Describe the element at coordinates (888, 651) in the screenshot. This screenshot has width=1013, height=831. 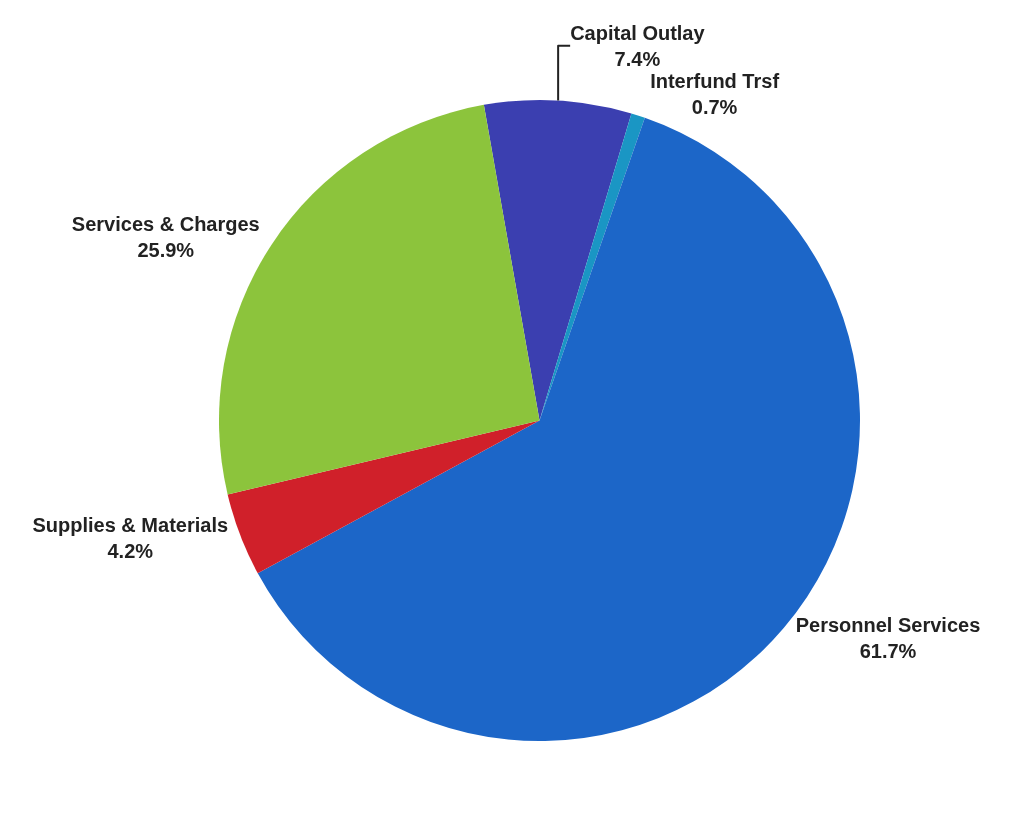
I see `data-label: 61.7%` at that location.